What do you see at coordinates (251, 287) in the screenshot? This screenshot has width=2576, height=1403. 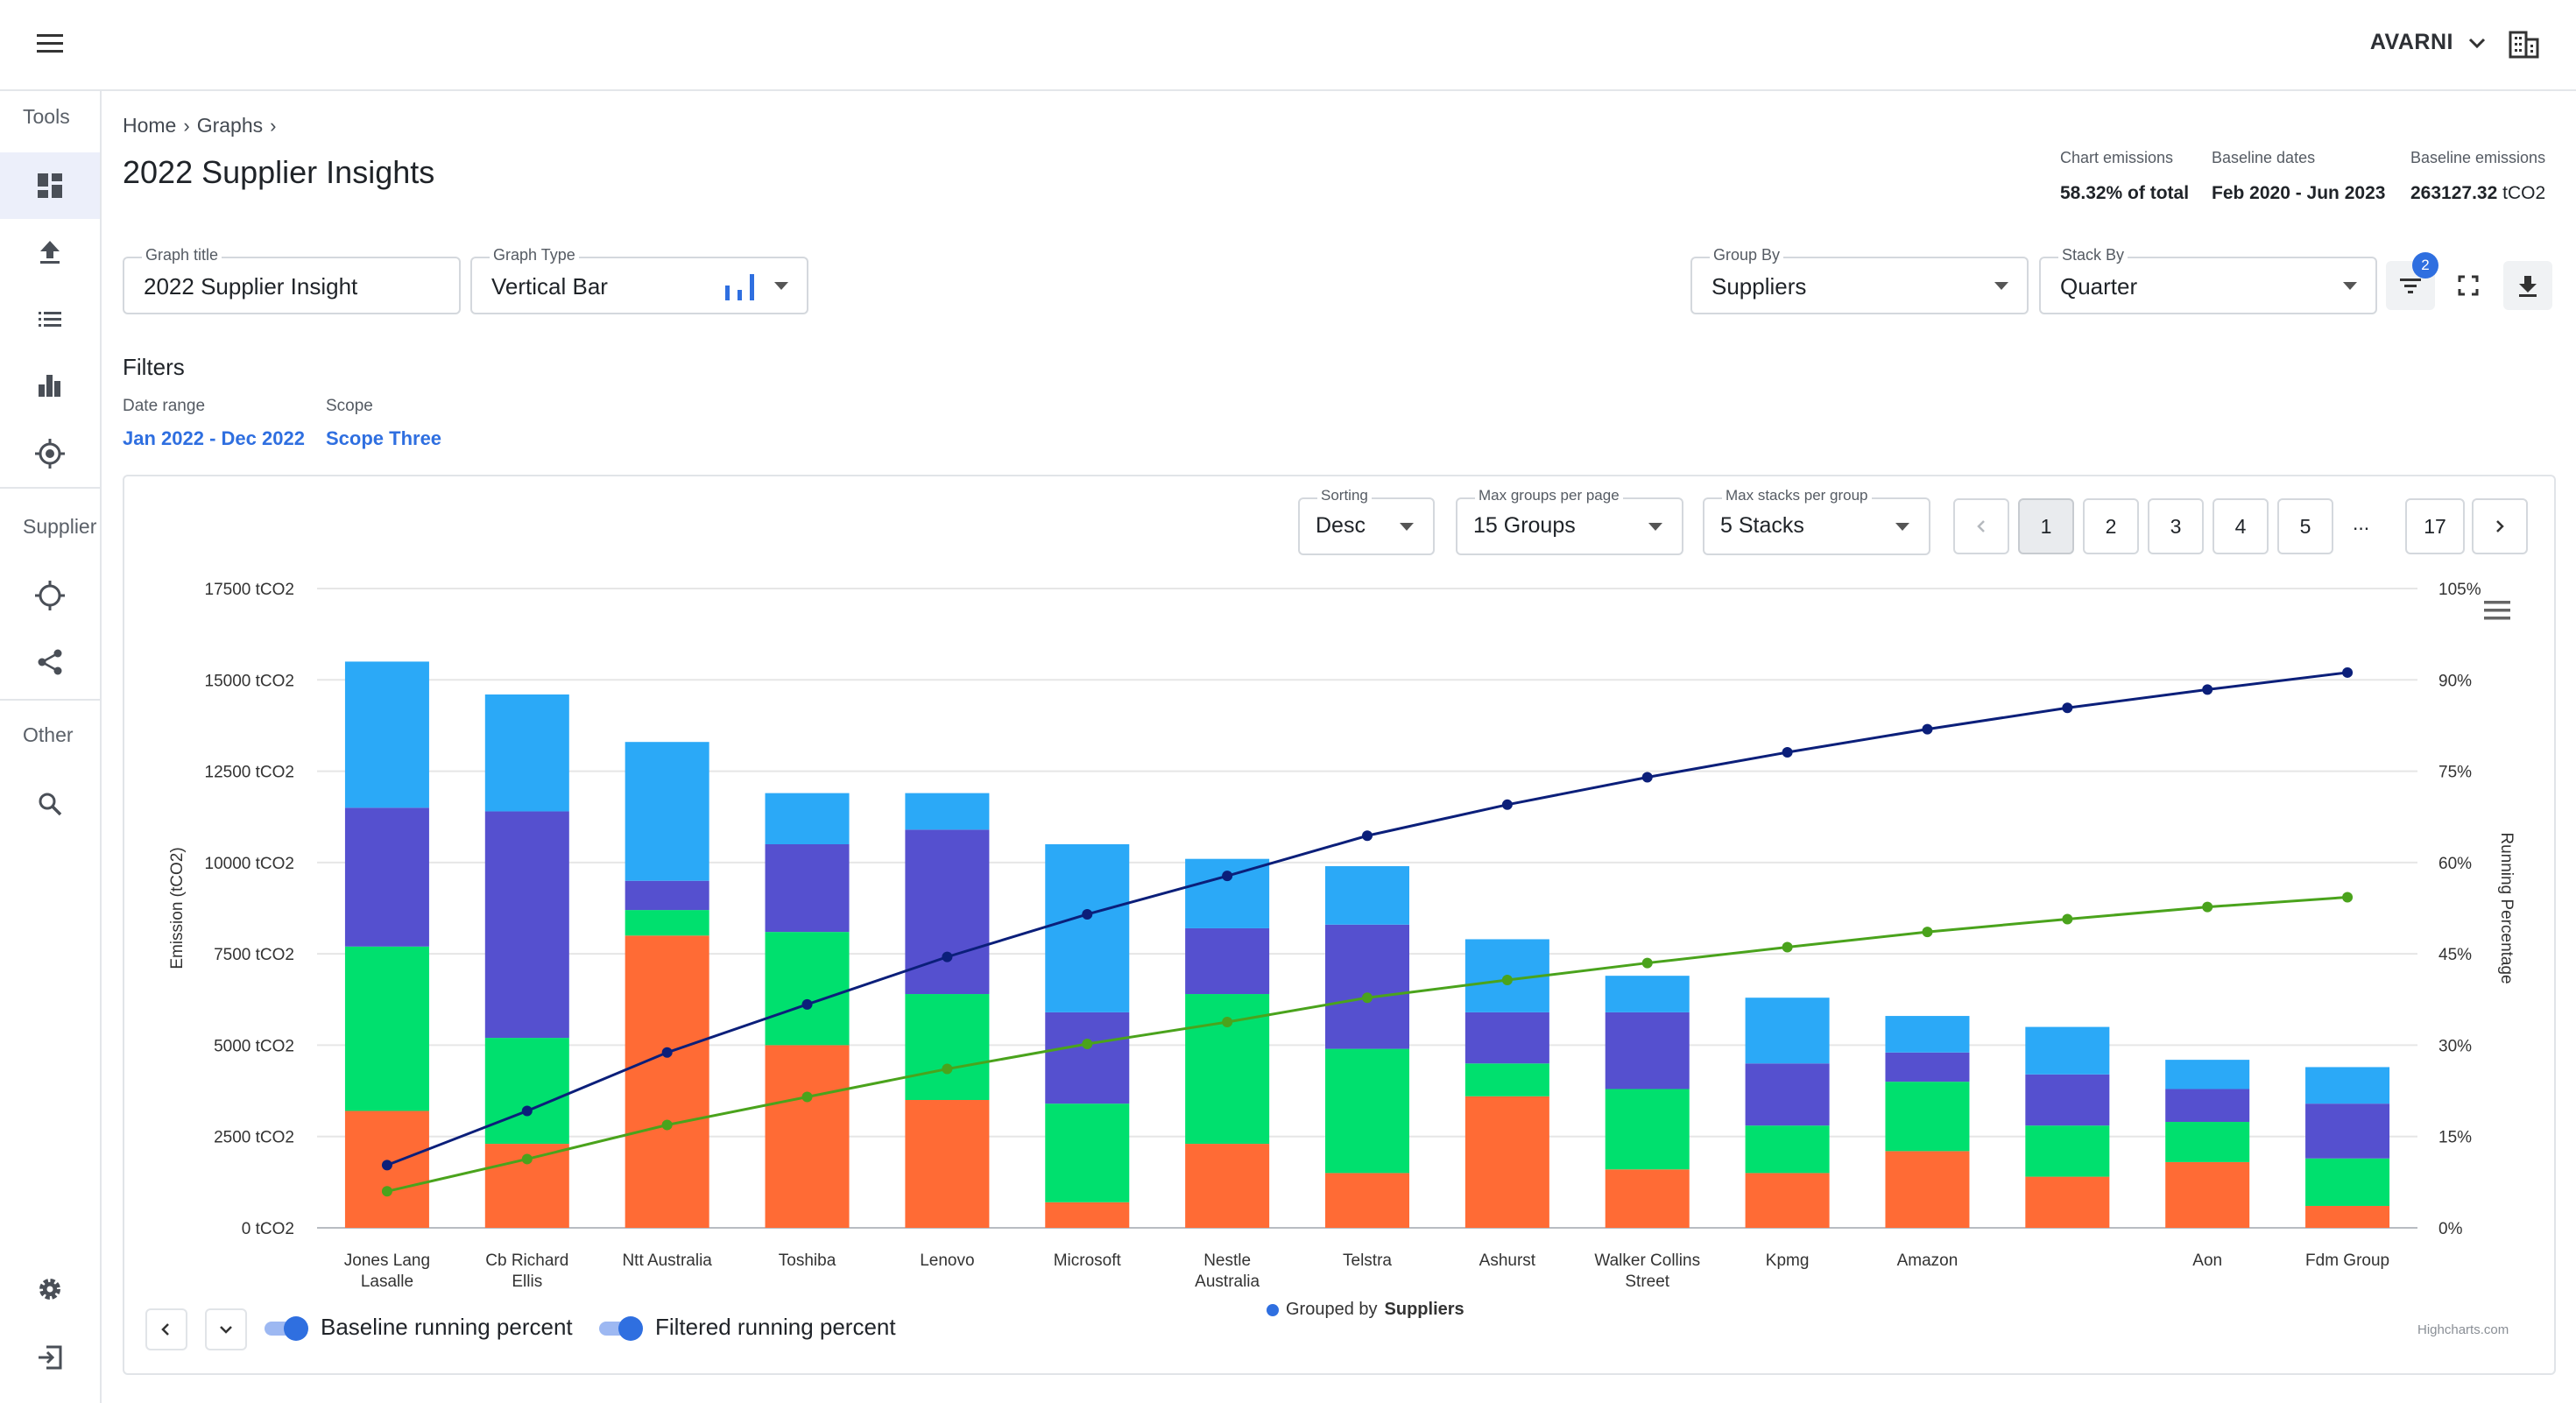 I see `graph-title-input: 2022 Supplier Insight` at bounding box center [251, 287].